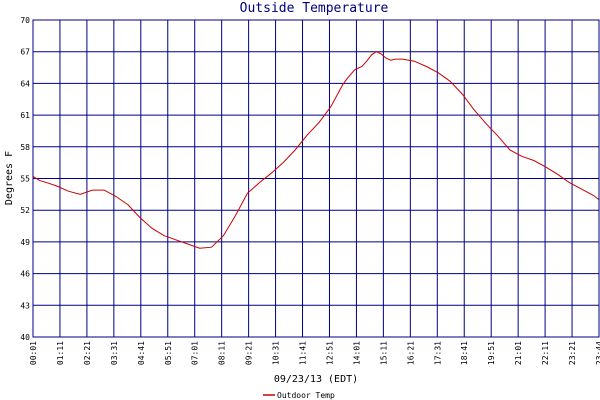  Describe the element at coordinates (114, 353) in the screenshot. I see `x-tick-label: 03:31` at that location.